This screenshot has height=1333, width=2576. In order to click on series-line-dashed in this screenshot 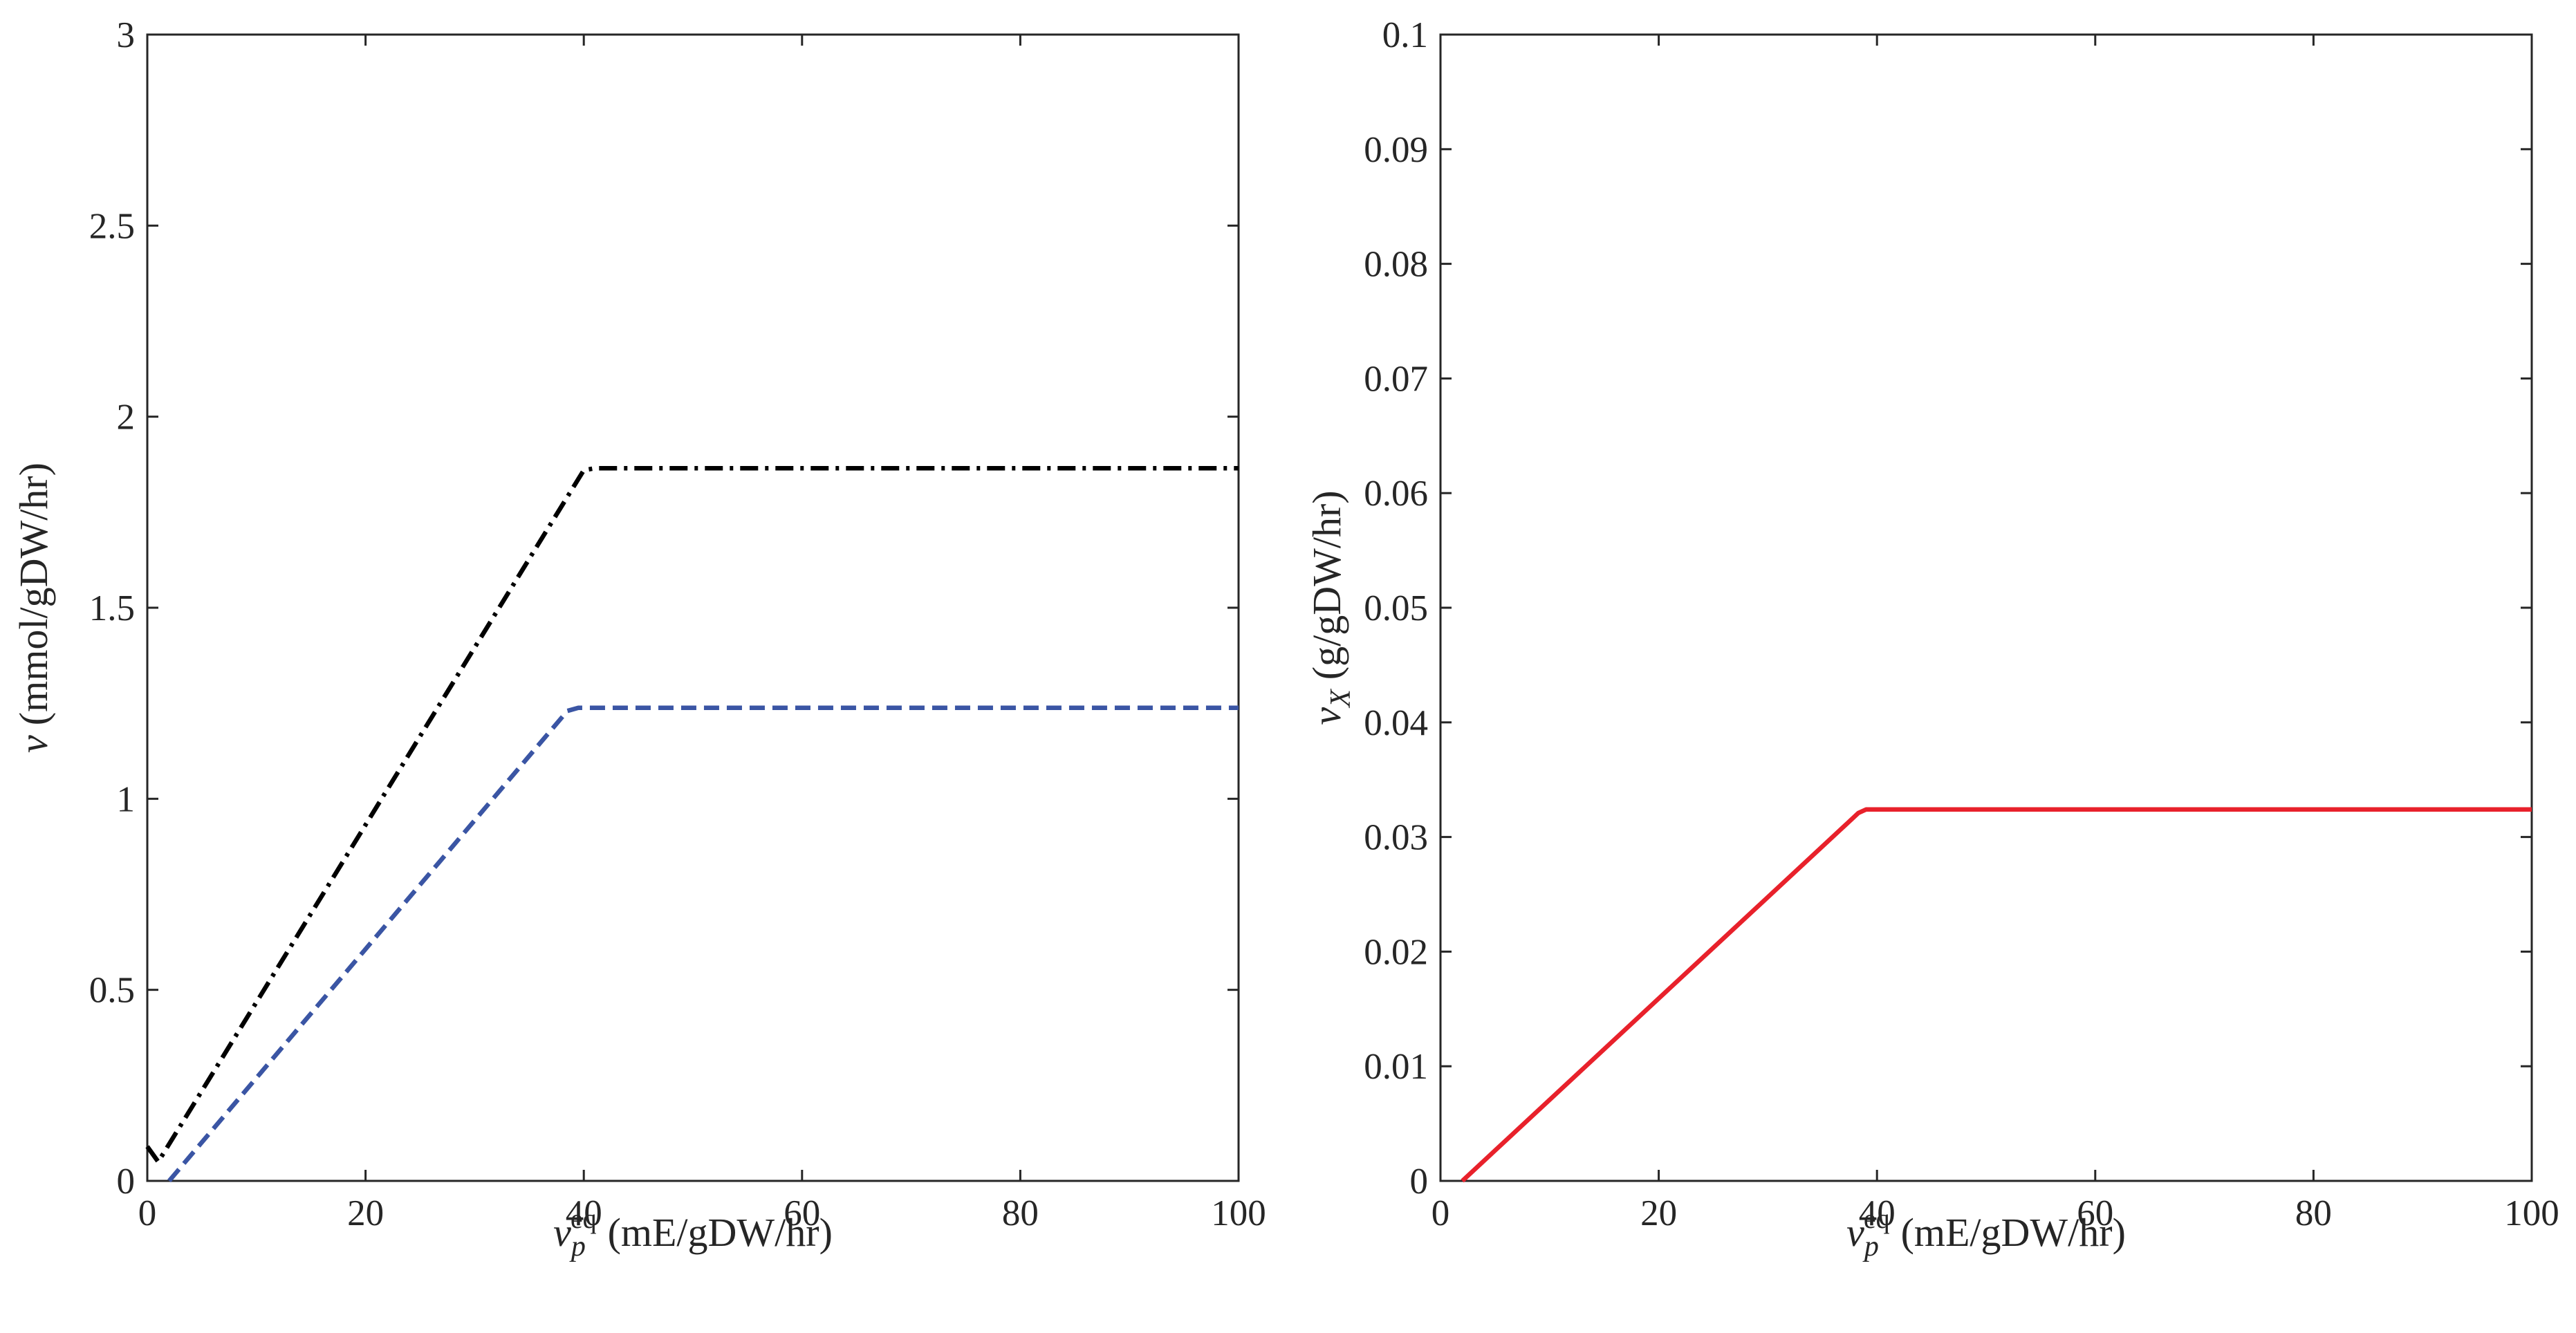, I will do `click(703, 944)`.